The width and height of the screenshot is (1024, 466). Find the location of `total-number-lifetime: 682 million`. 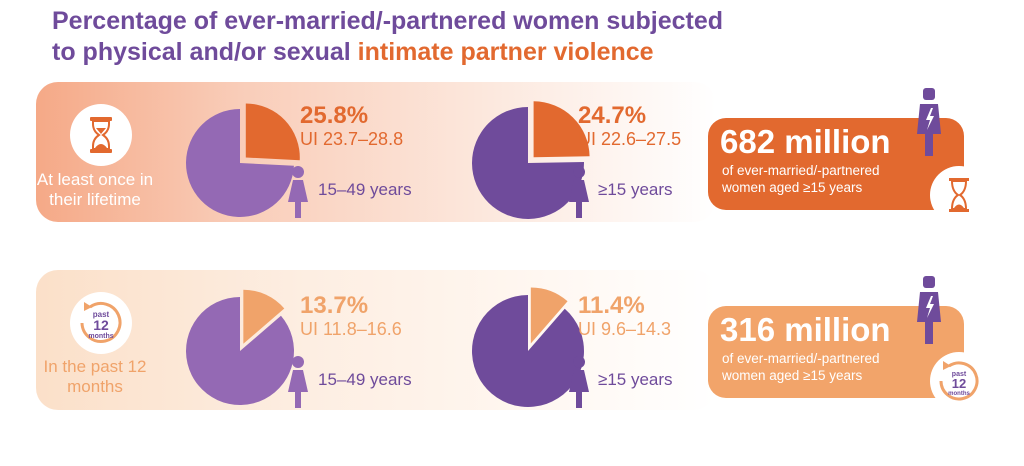

total-number-lifetime: 682 million is located at coordinates (805, 141).